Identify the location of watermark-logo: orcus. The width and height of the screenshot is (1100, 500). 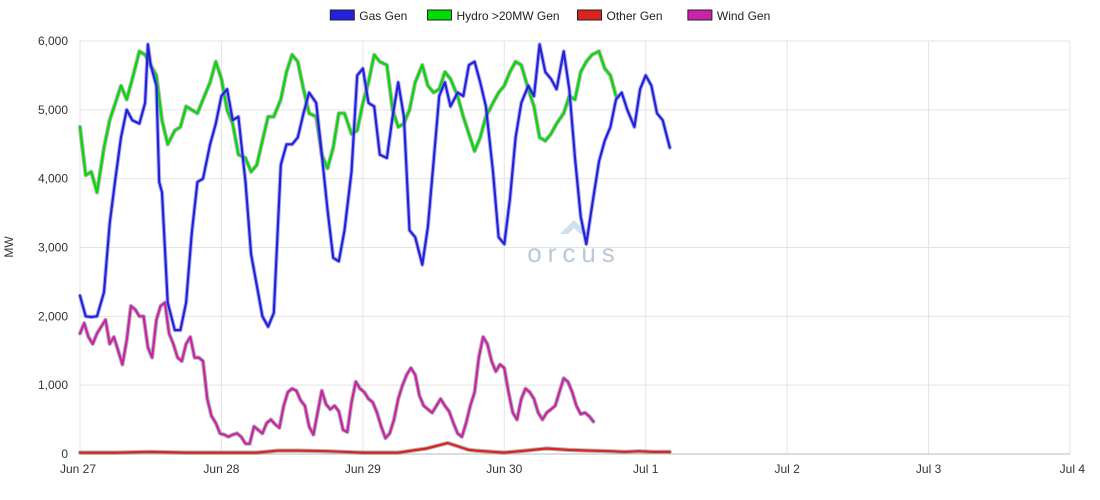
(574, 244).